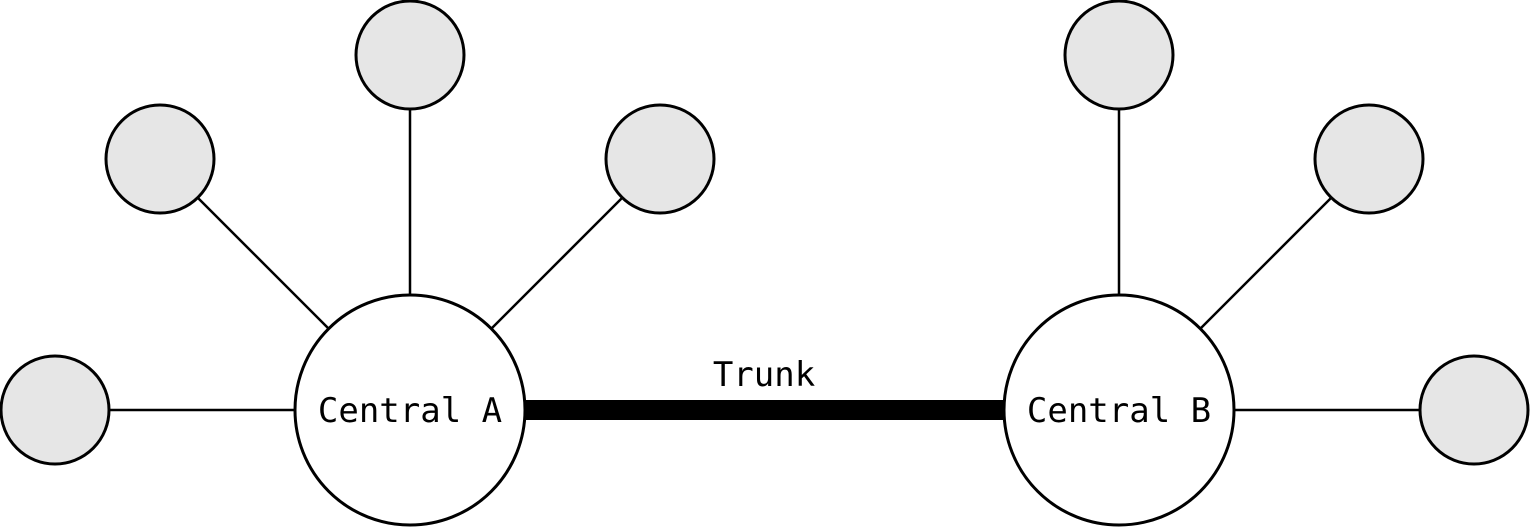  Describe the element at coordinates (55, 410) in the screenshot. I see `leaf-node-a-left` at that location.